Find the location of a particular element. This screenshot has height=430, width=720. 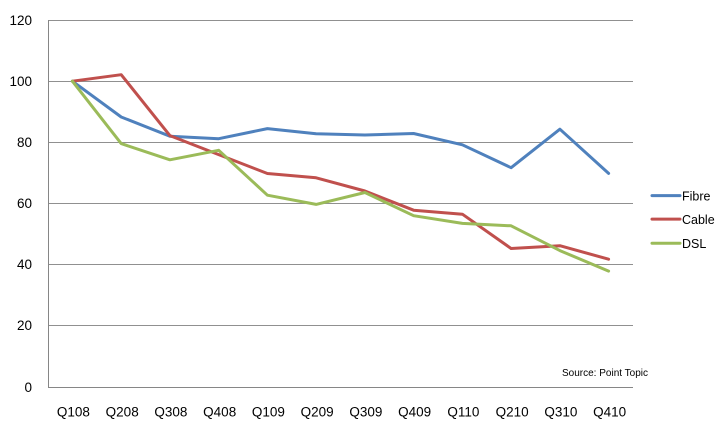

svg-text: Q308 is located at coordinates (170, 412).